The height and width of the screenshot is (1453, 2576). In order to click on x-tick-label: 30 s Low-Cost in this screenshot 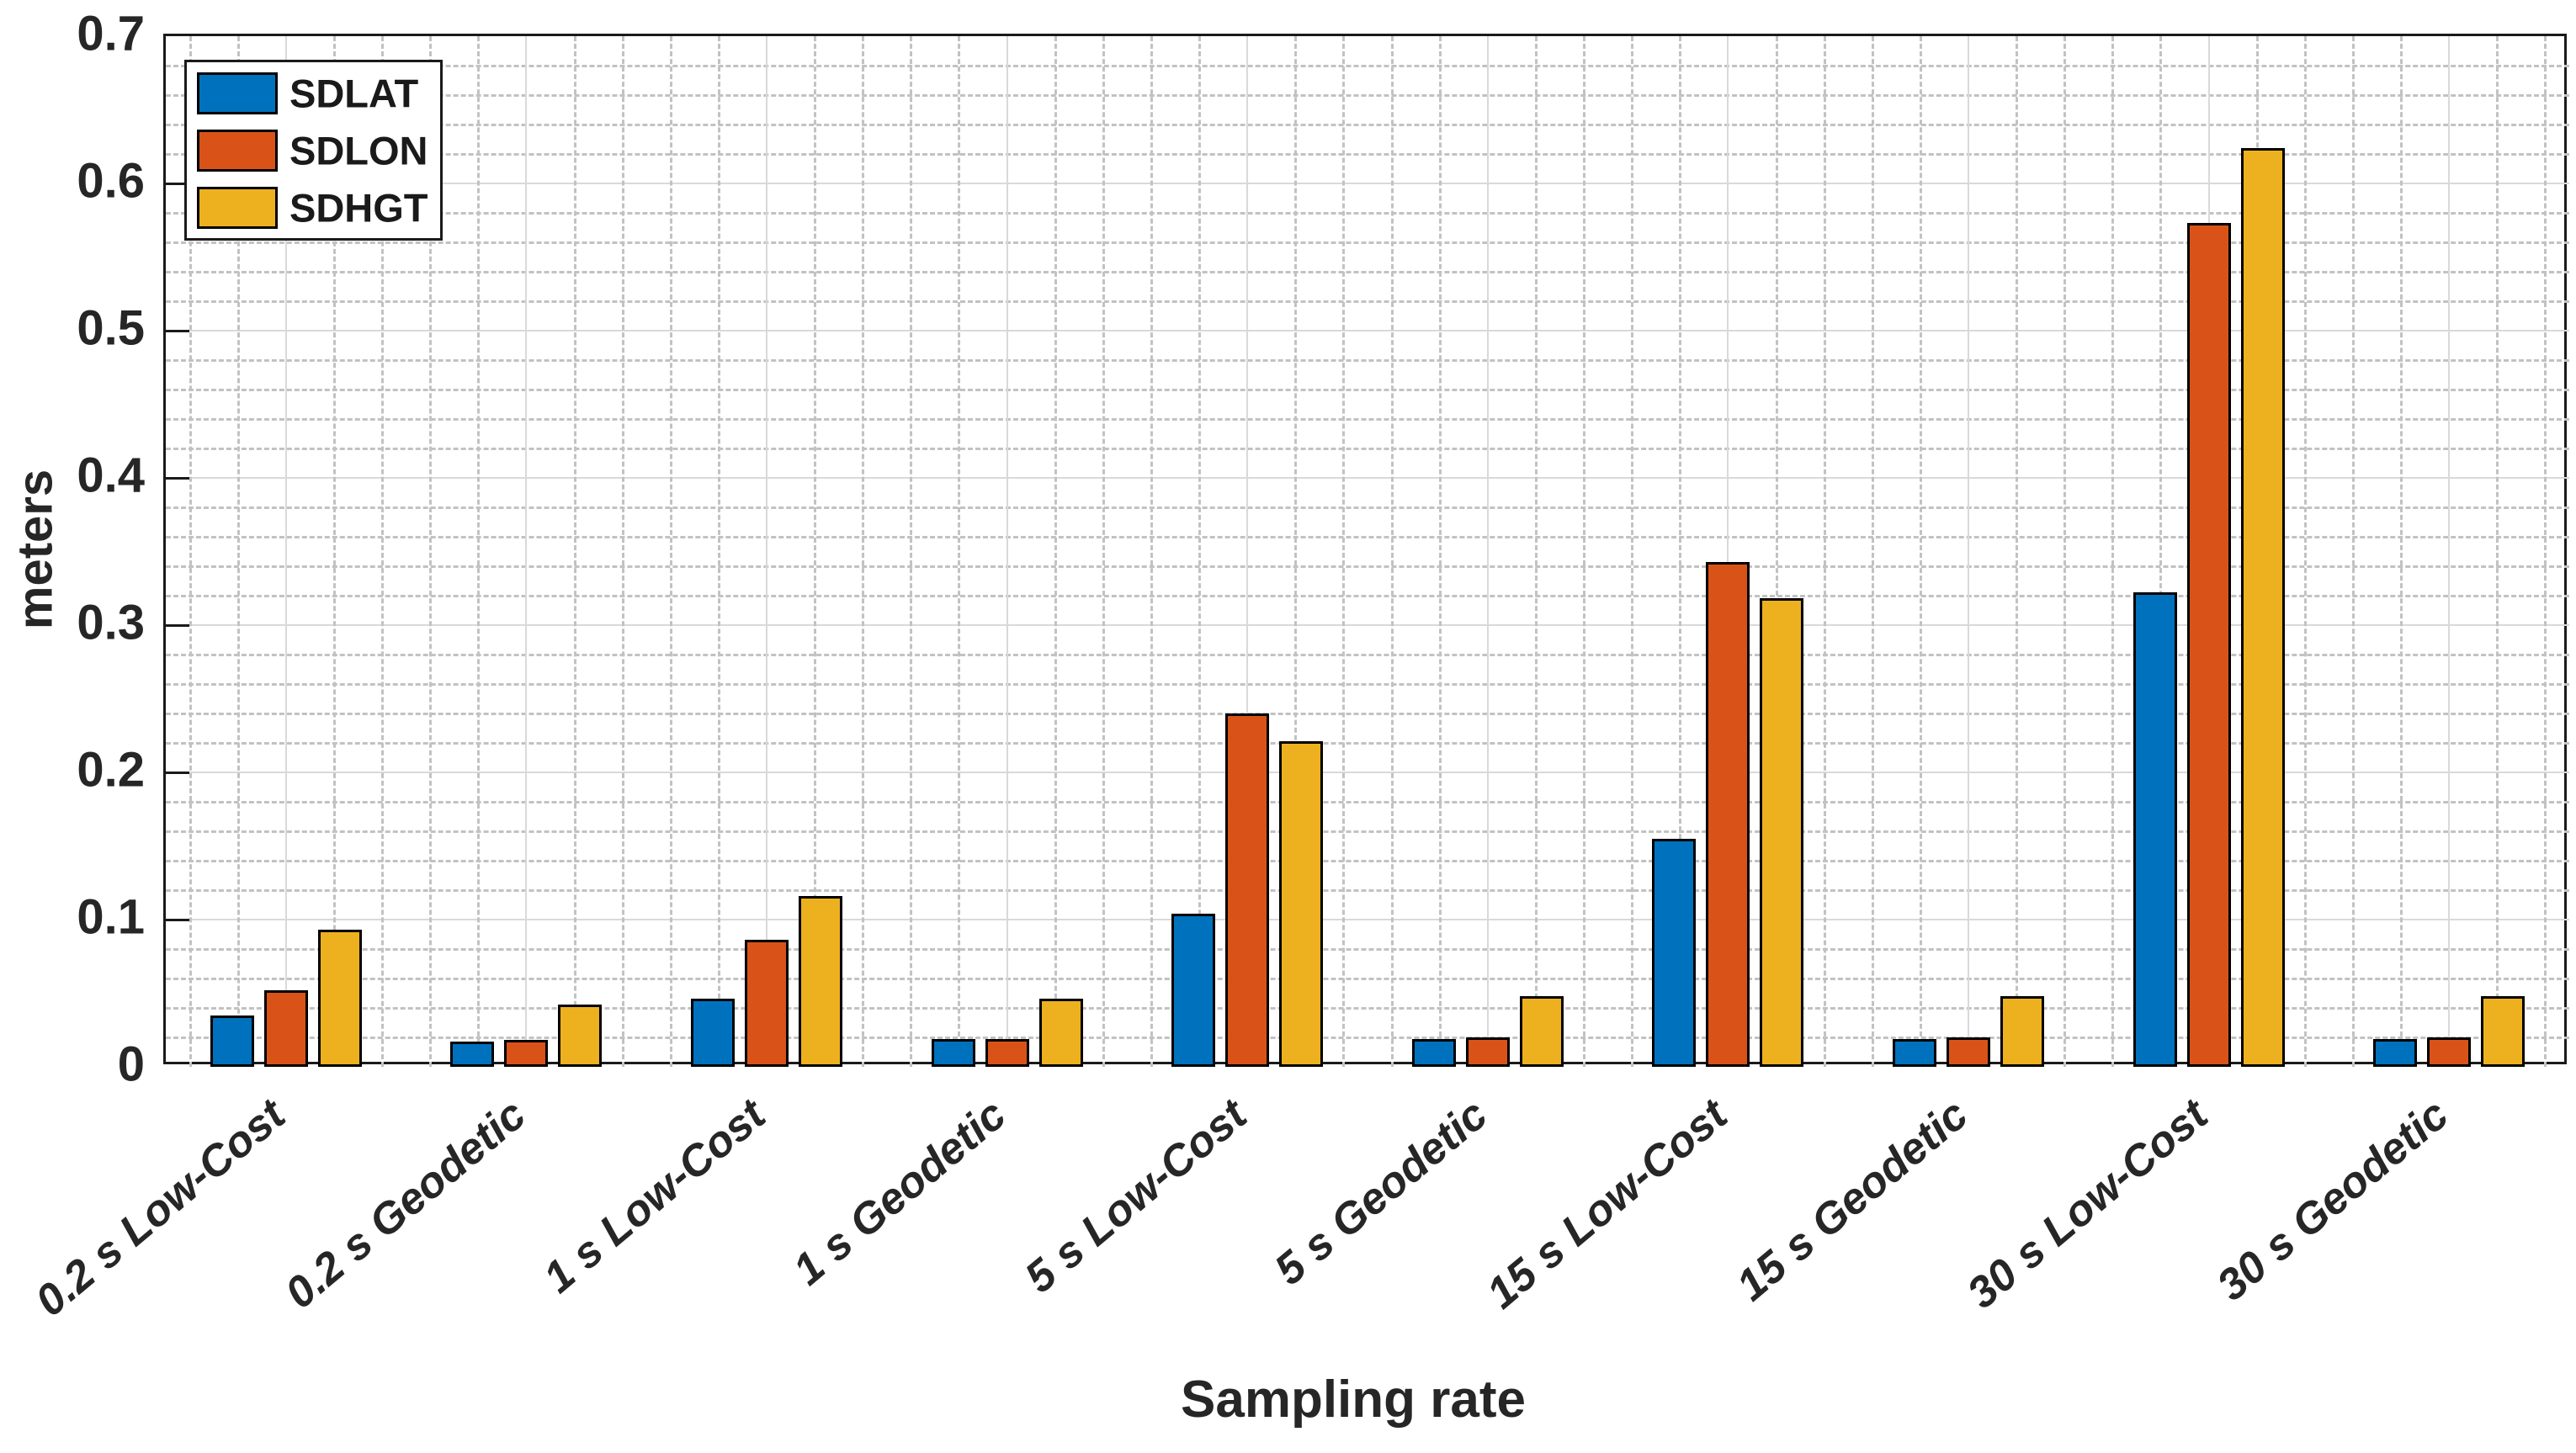, I will do `click(2087, 1204)`.